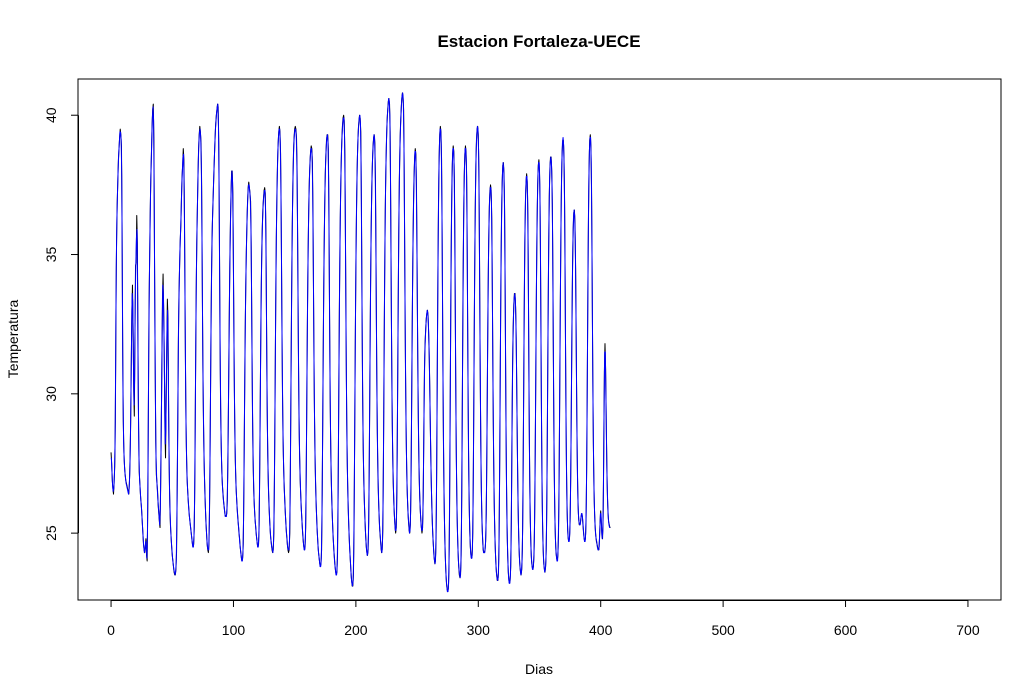  I want to click on y-tick-label: 35, so click(51, 255).